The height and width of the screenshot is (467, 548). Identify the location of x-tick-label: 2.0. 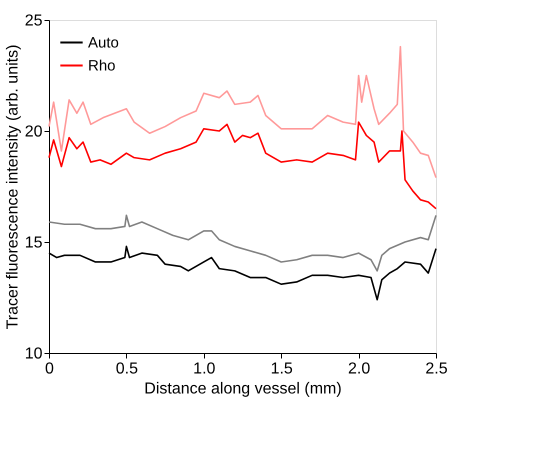
(359, 369).